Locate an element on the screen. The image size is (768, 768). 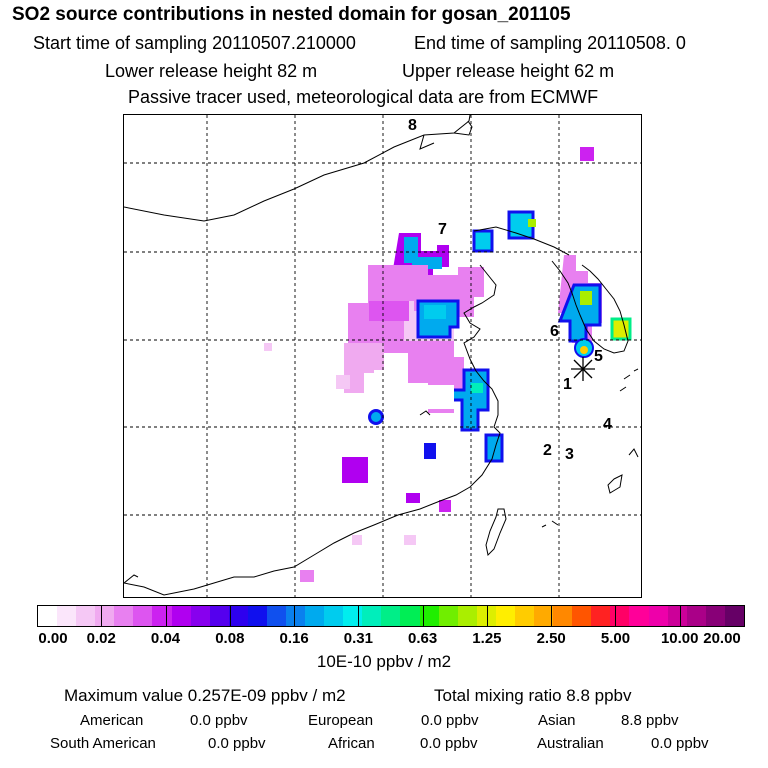
australian-value: 0.0 ppbv is located at coordinates (680, 743).